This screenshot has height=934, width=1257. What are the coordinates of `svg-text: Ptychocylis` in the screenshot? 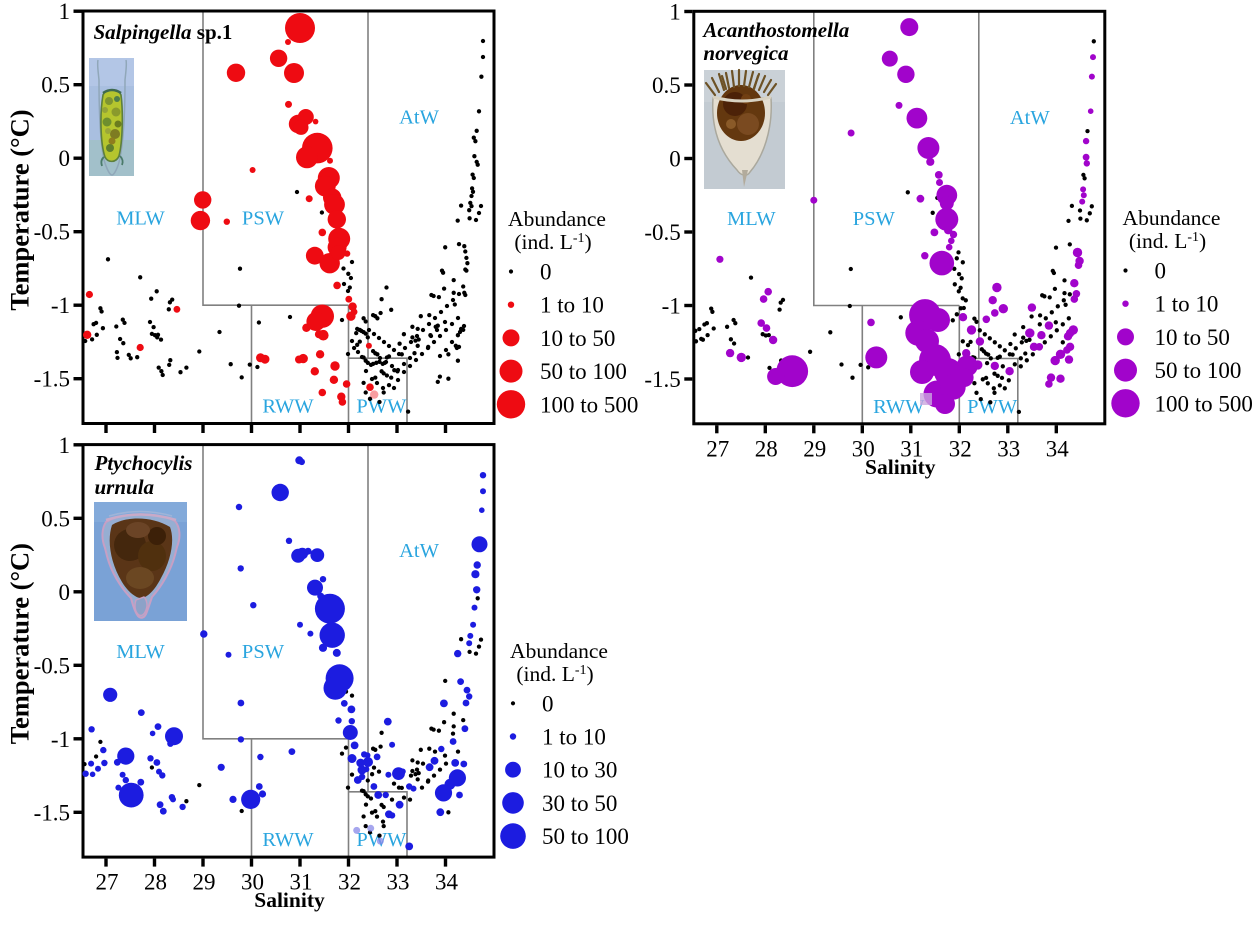 It's located at (143, 463).